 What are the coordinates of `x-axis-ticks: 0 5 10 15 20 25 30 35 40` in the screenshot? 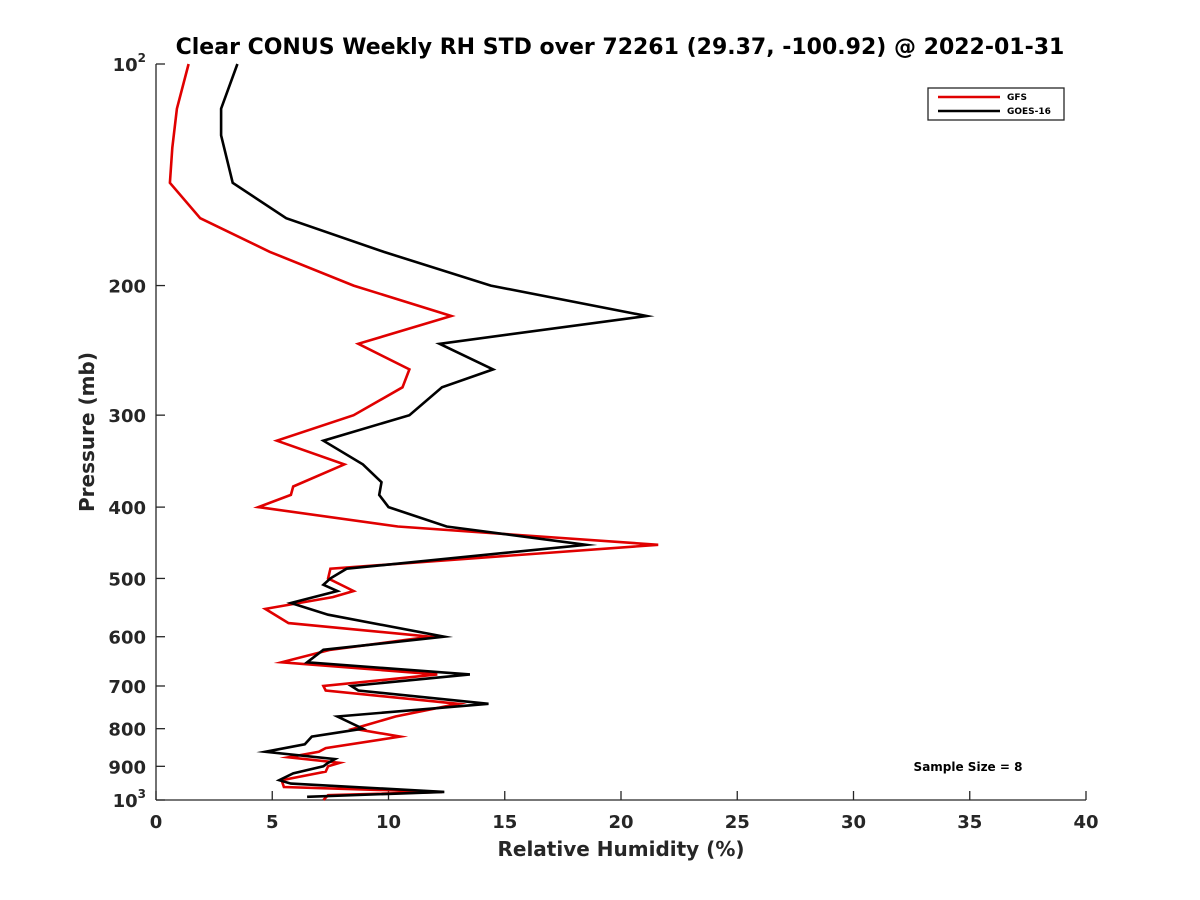 It's located at (624, 812).